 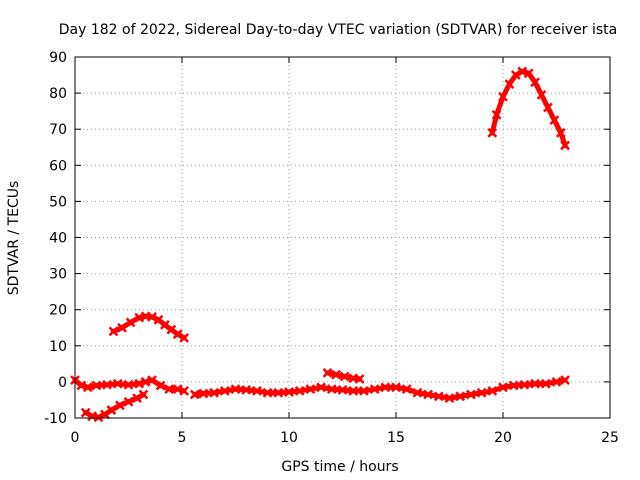 What do you see at coordinates (396, 438) in the screenshot?
I see `x-tick-label: 15` at bounding box center [396, 438].